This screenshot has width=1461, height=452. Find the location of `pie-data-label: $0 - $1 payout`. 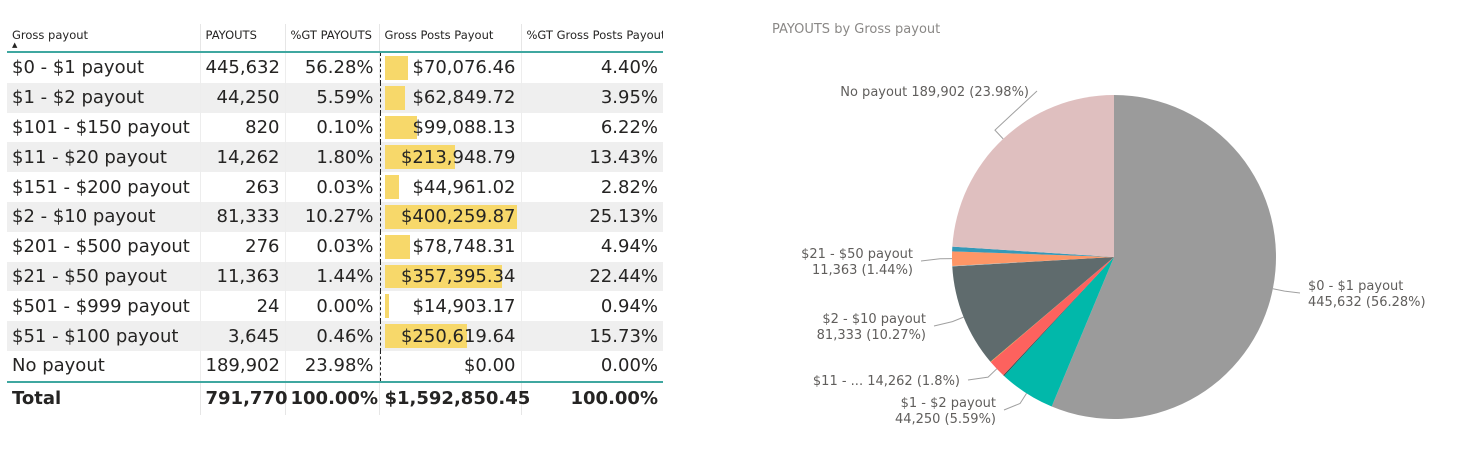

pie-data-label: $0 - $1 payout is located at coordinates (1355, 286).